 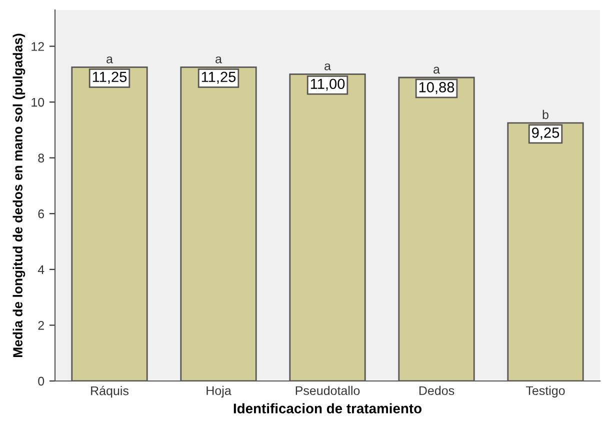 I want to click on x-tick-label: Dedos, so click(x=436, y=391).